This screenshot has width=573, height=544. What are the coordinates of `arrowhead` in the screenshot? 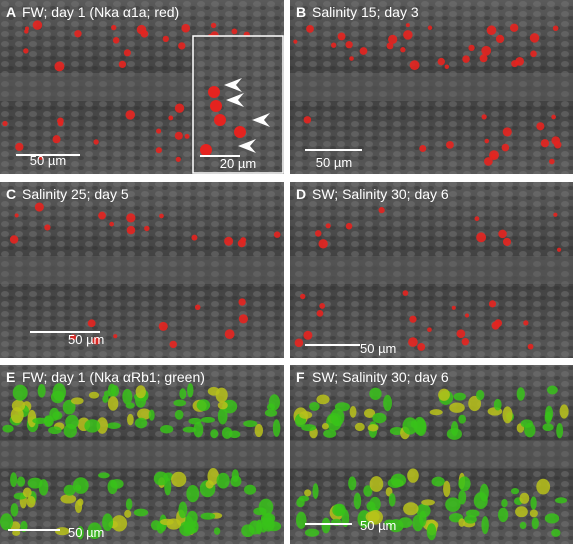 It's located at (235, 100).